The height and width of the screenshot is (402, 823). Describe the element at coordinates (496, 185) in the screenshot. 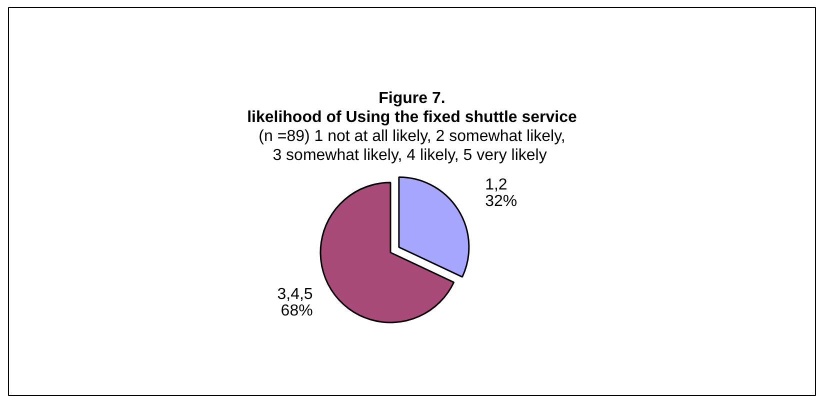

I see `slice-label: 1,2` at that location.